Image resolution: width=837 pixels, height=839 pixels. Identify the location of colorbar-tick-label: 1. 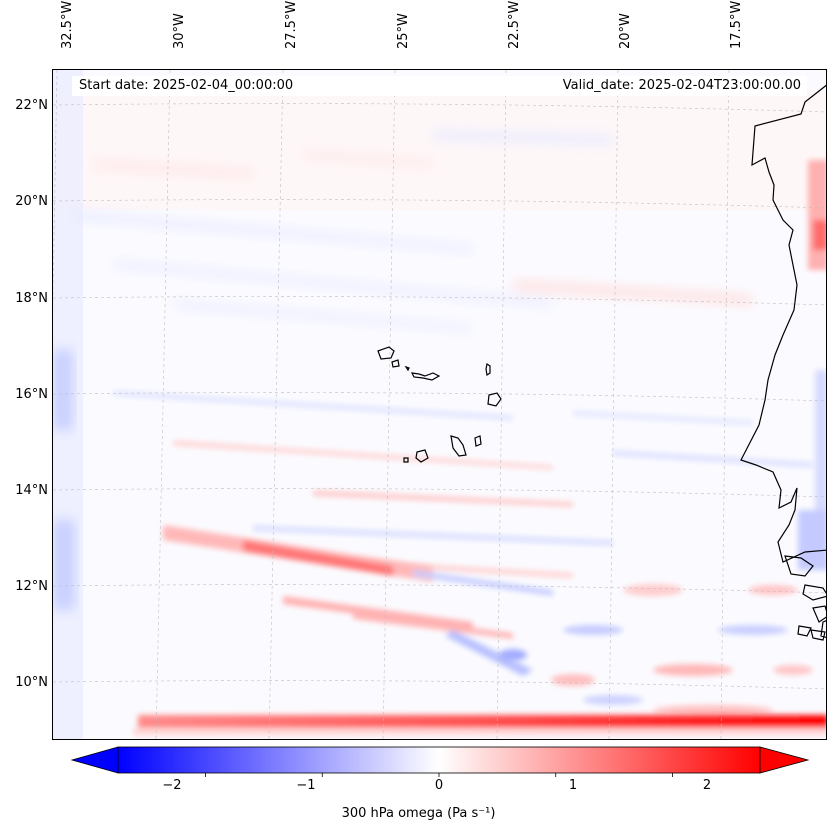
(573, 785).